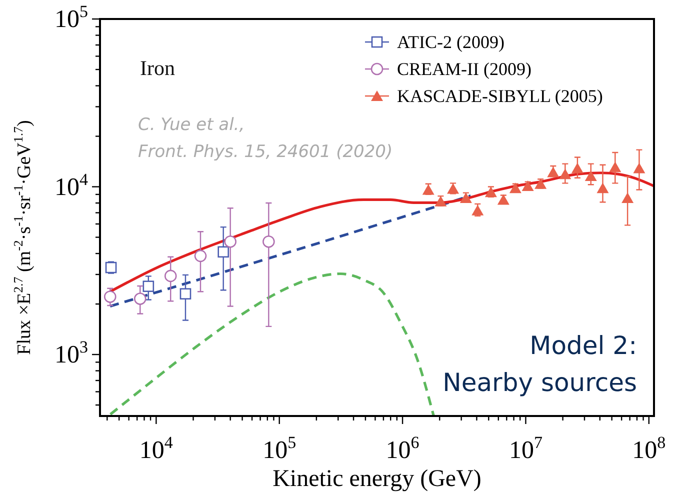  I want to click on annotation: Front. Phys. 15, 24601 (2020), so click(265, 152).